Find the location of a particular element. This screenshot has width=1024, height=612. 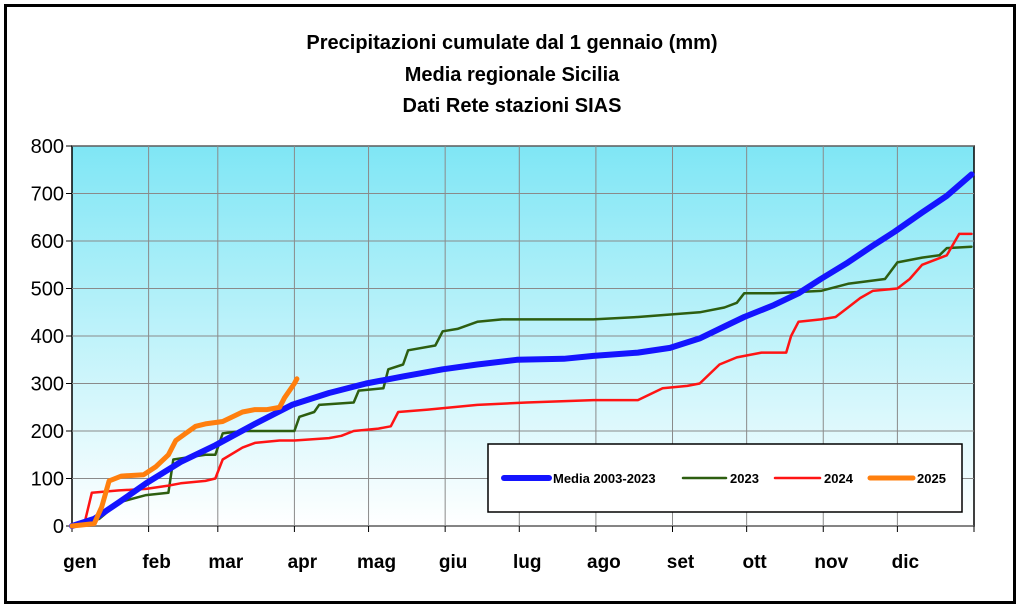

y-tick-label: 700 is located at coordinates (47, 195).